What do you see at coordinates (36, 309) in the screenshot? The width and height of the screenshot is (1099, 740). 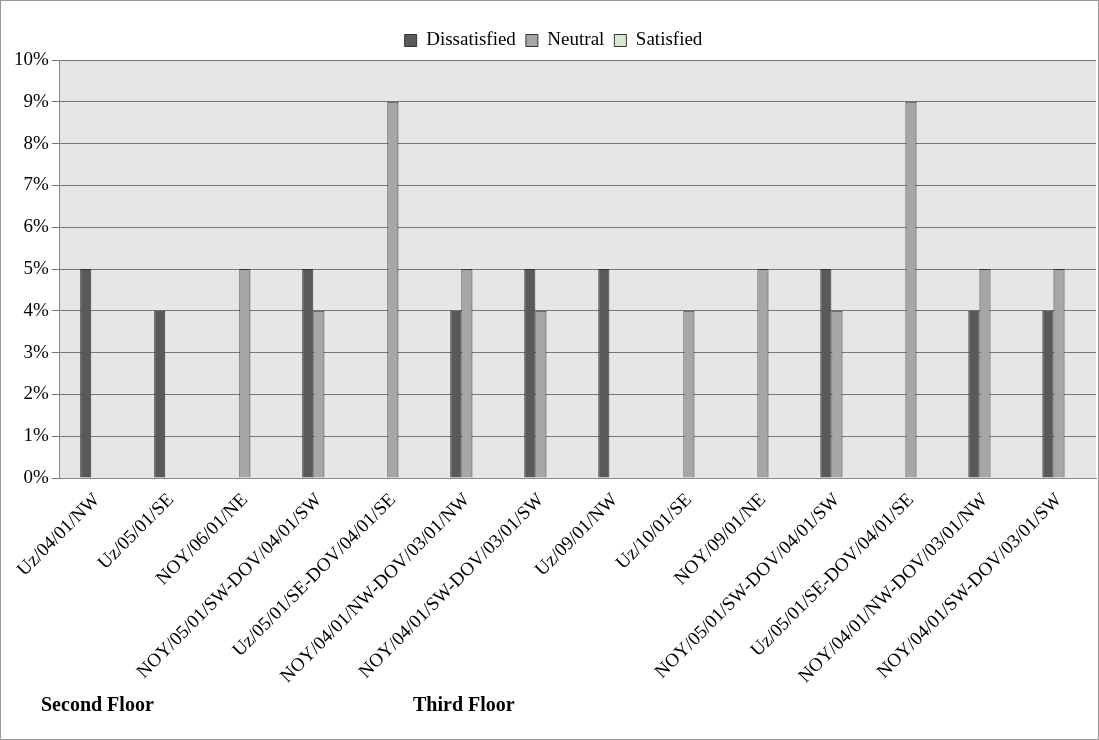 I see `y-tick-label: 4%` at bounding box center [36, 309].